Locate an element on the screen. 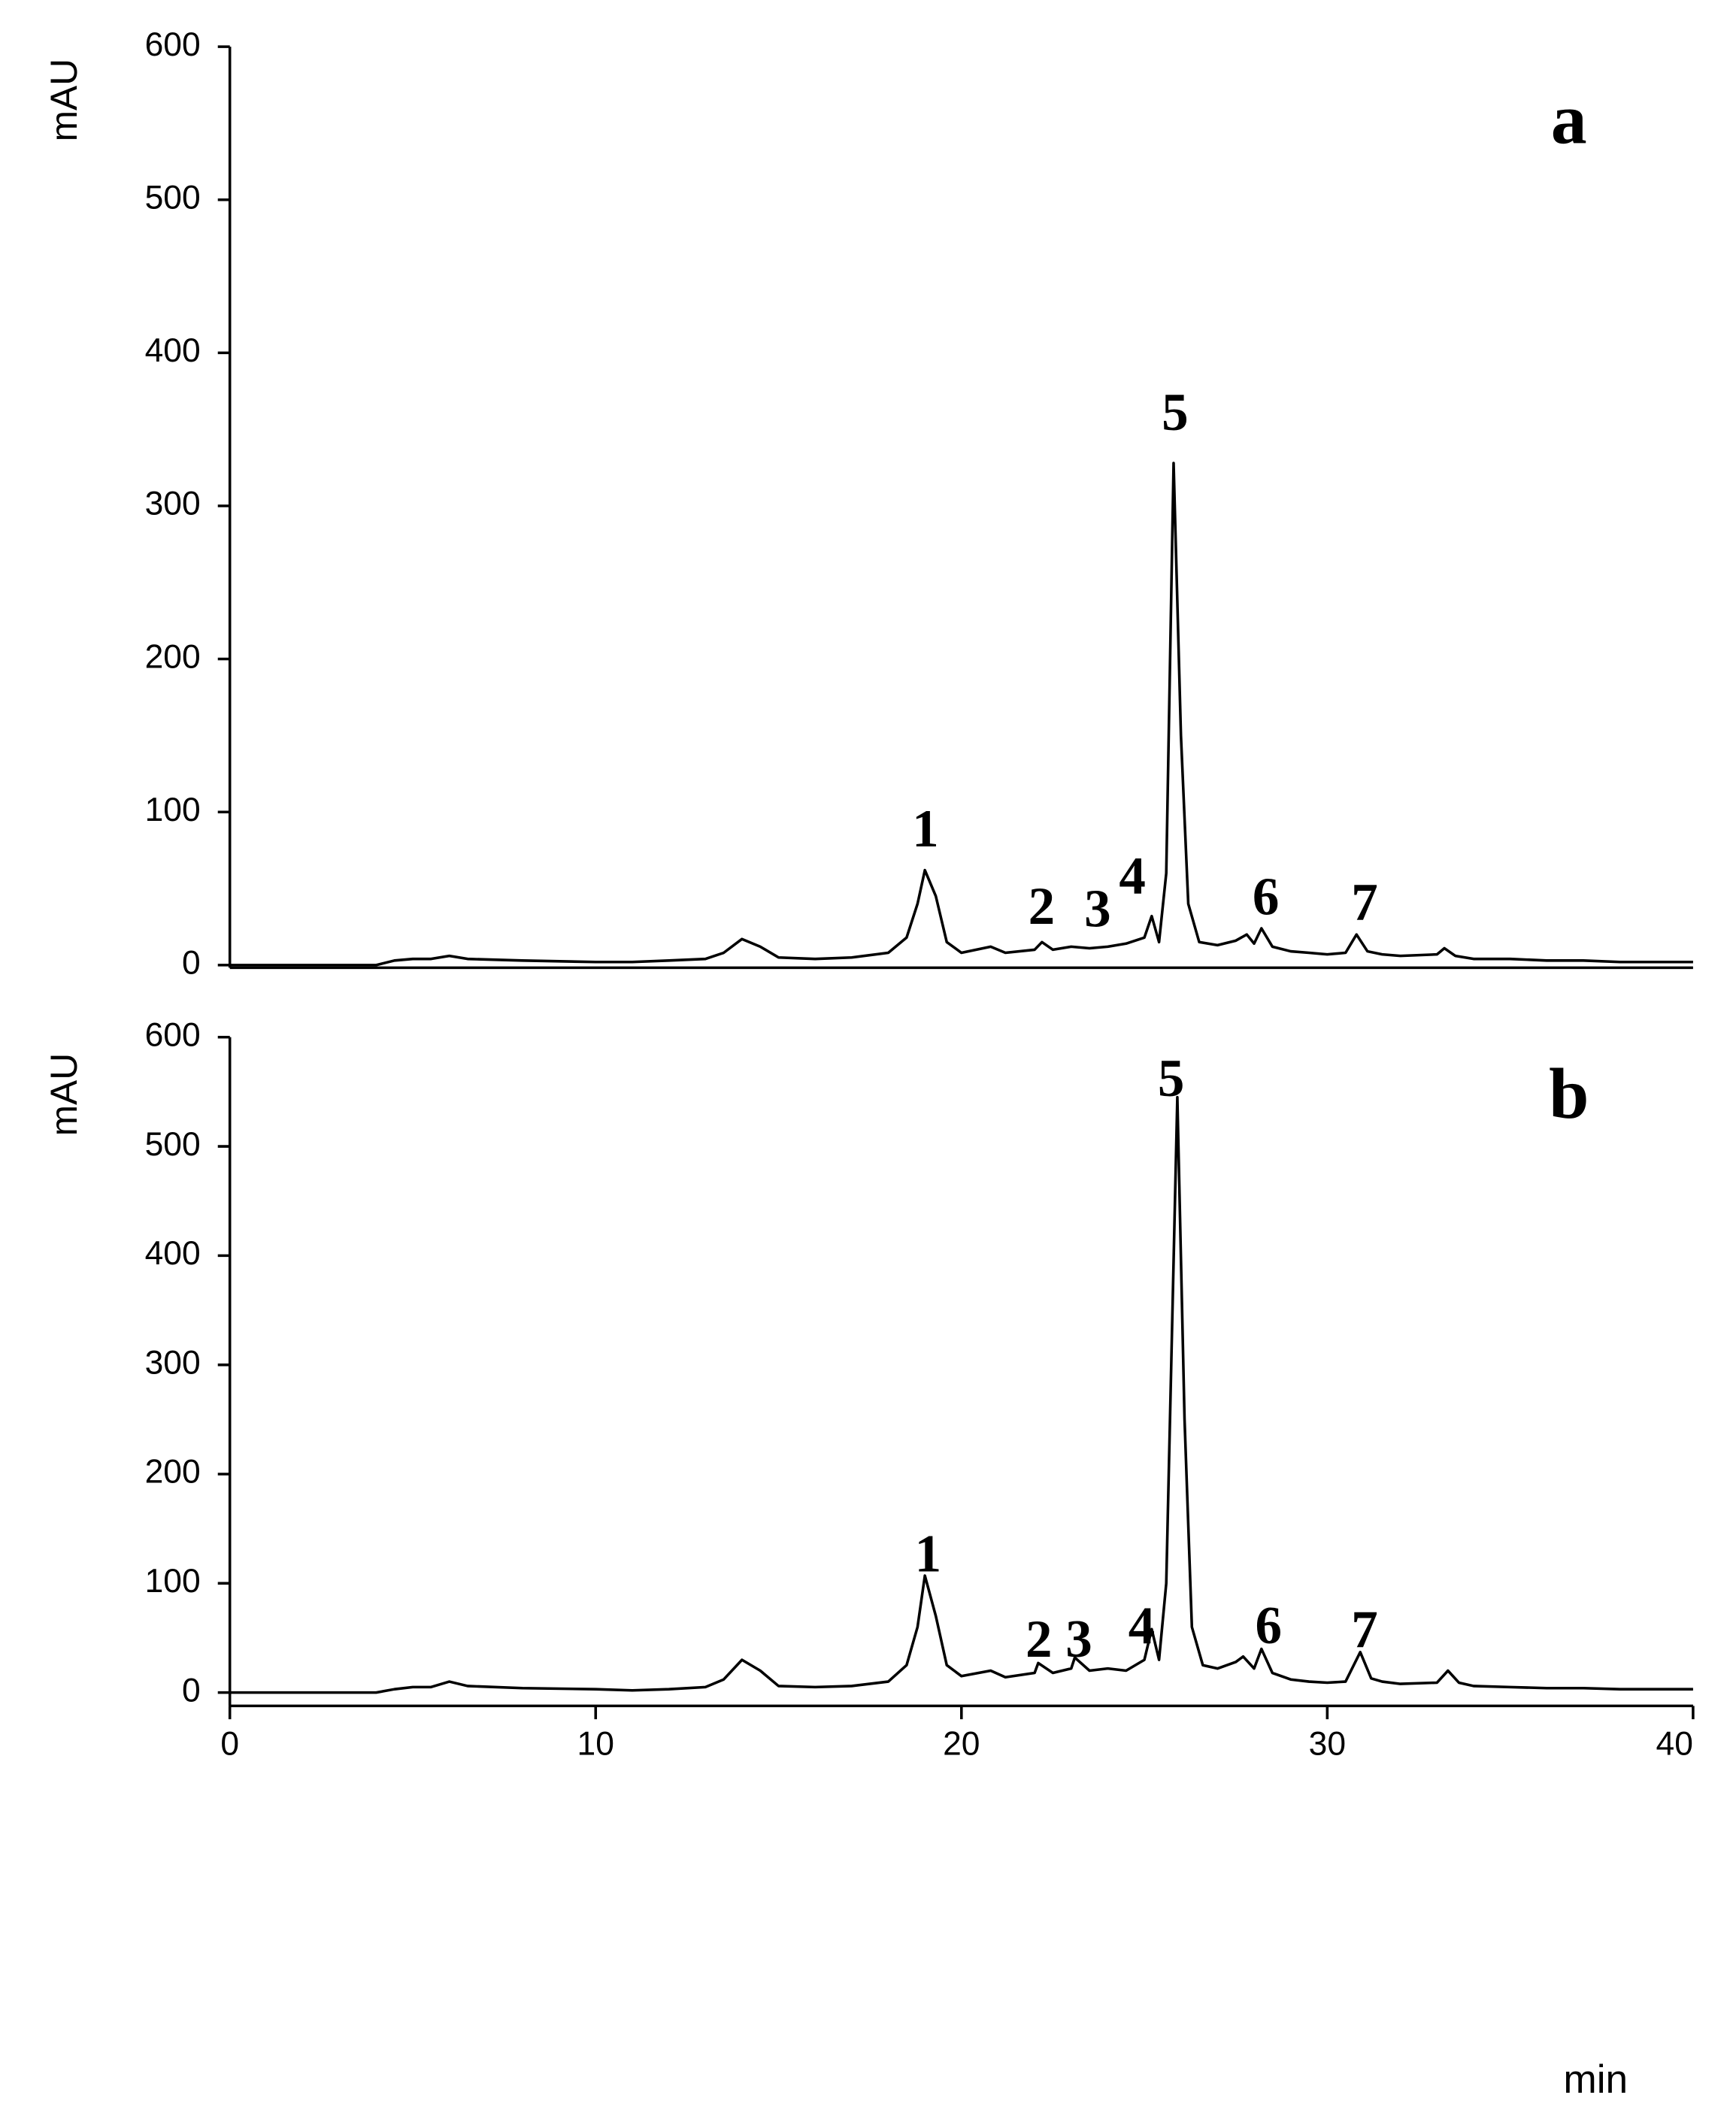  x-tick-label: 40 is located at coordinates (1674, 1743).